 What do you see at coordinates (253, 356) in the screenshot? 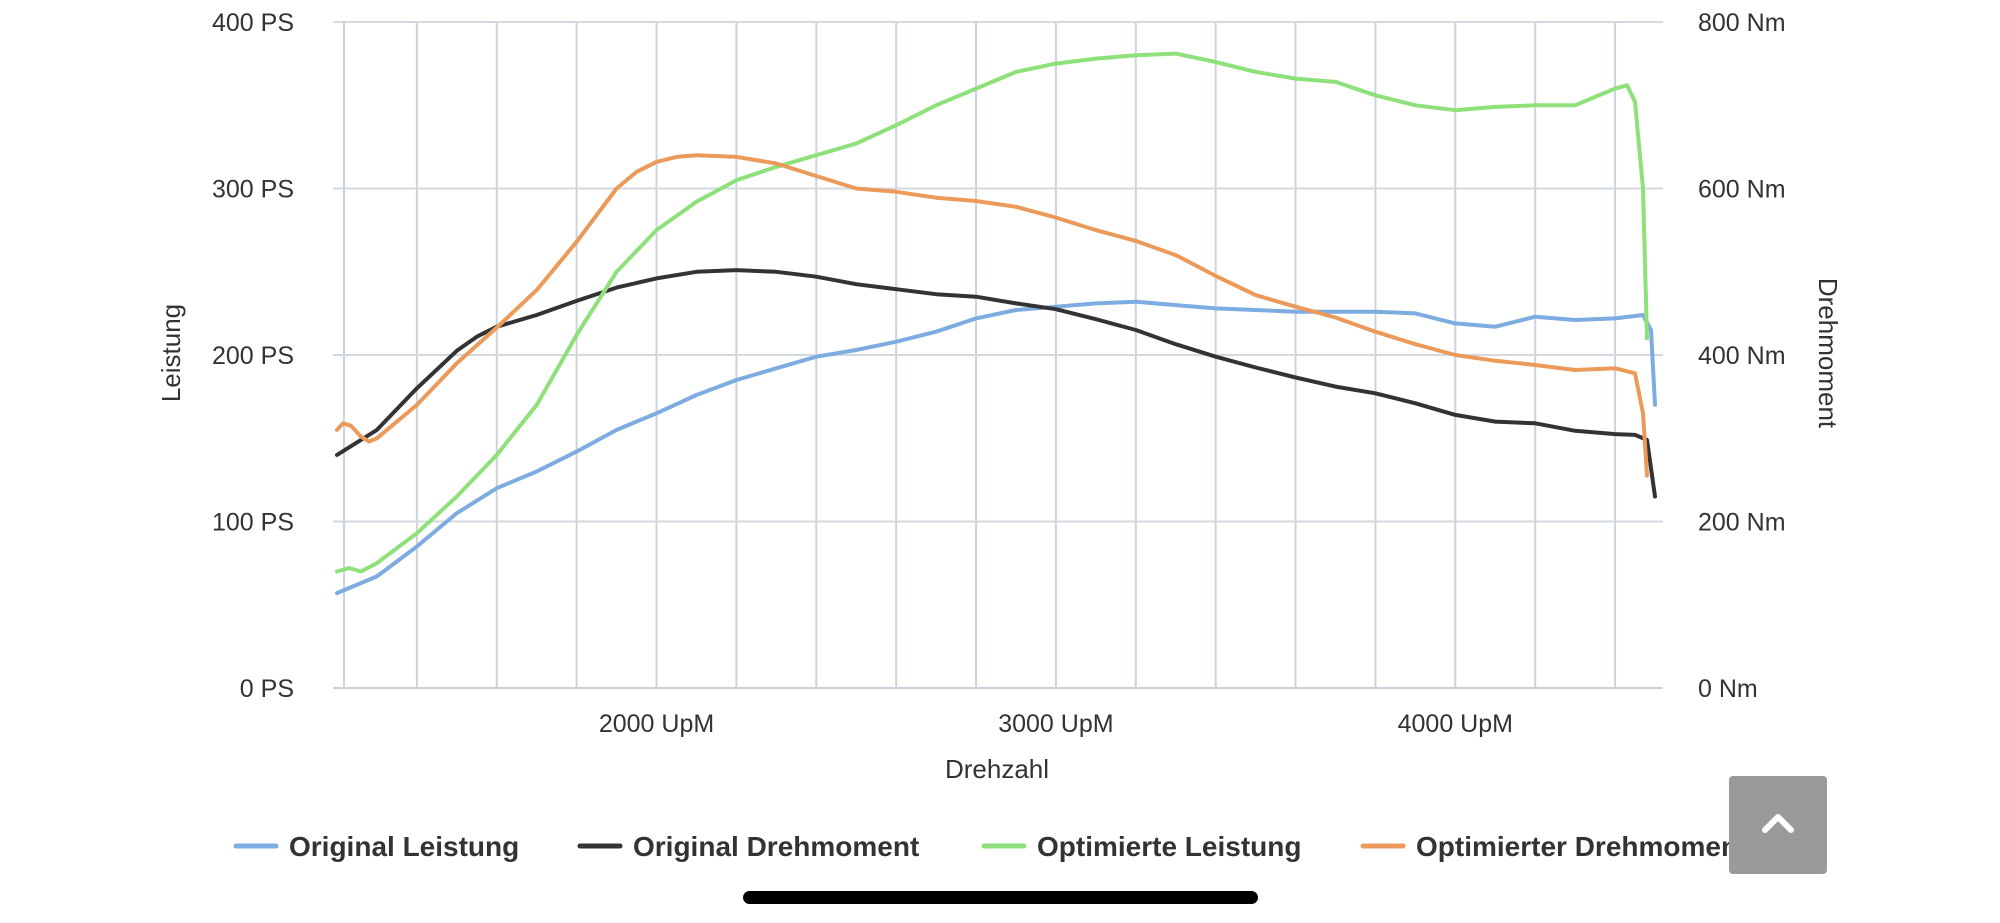
I see `y-left-tick-label: 200 PS` at bounding box center [253, 356].